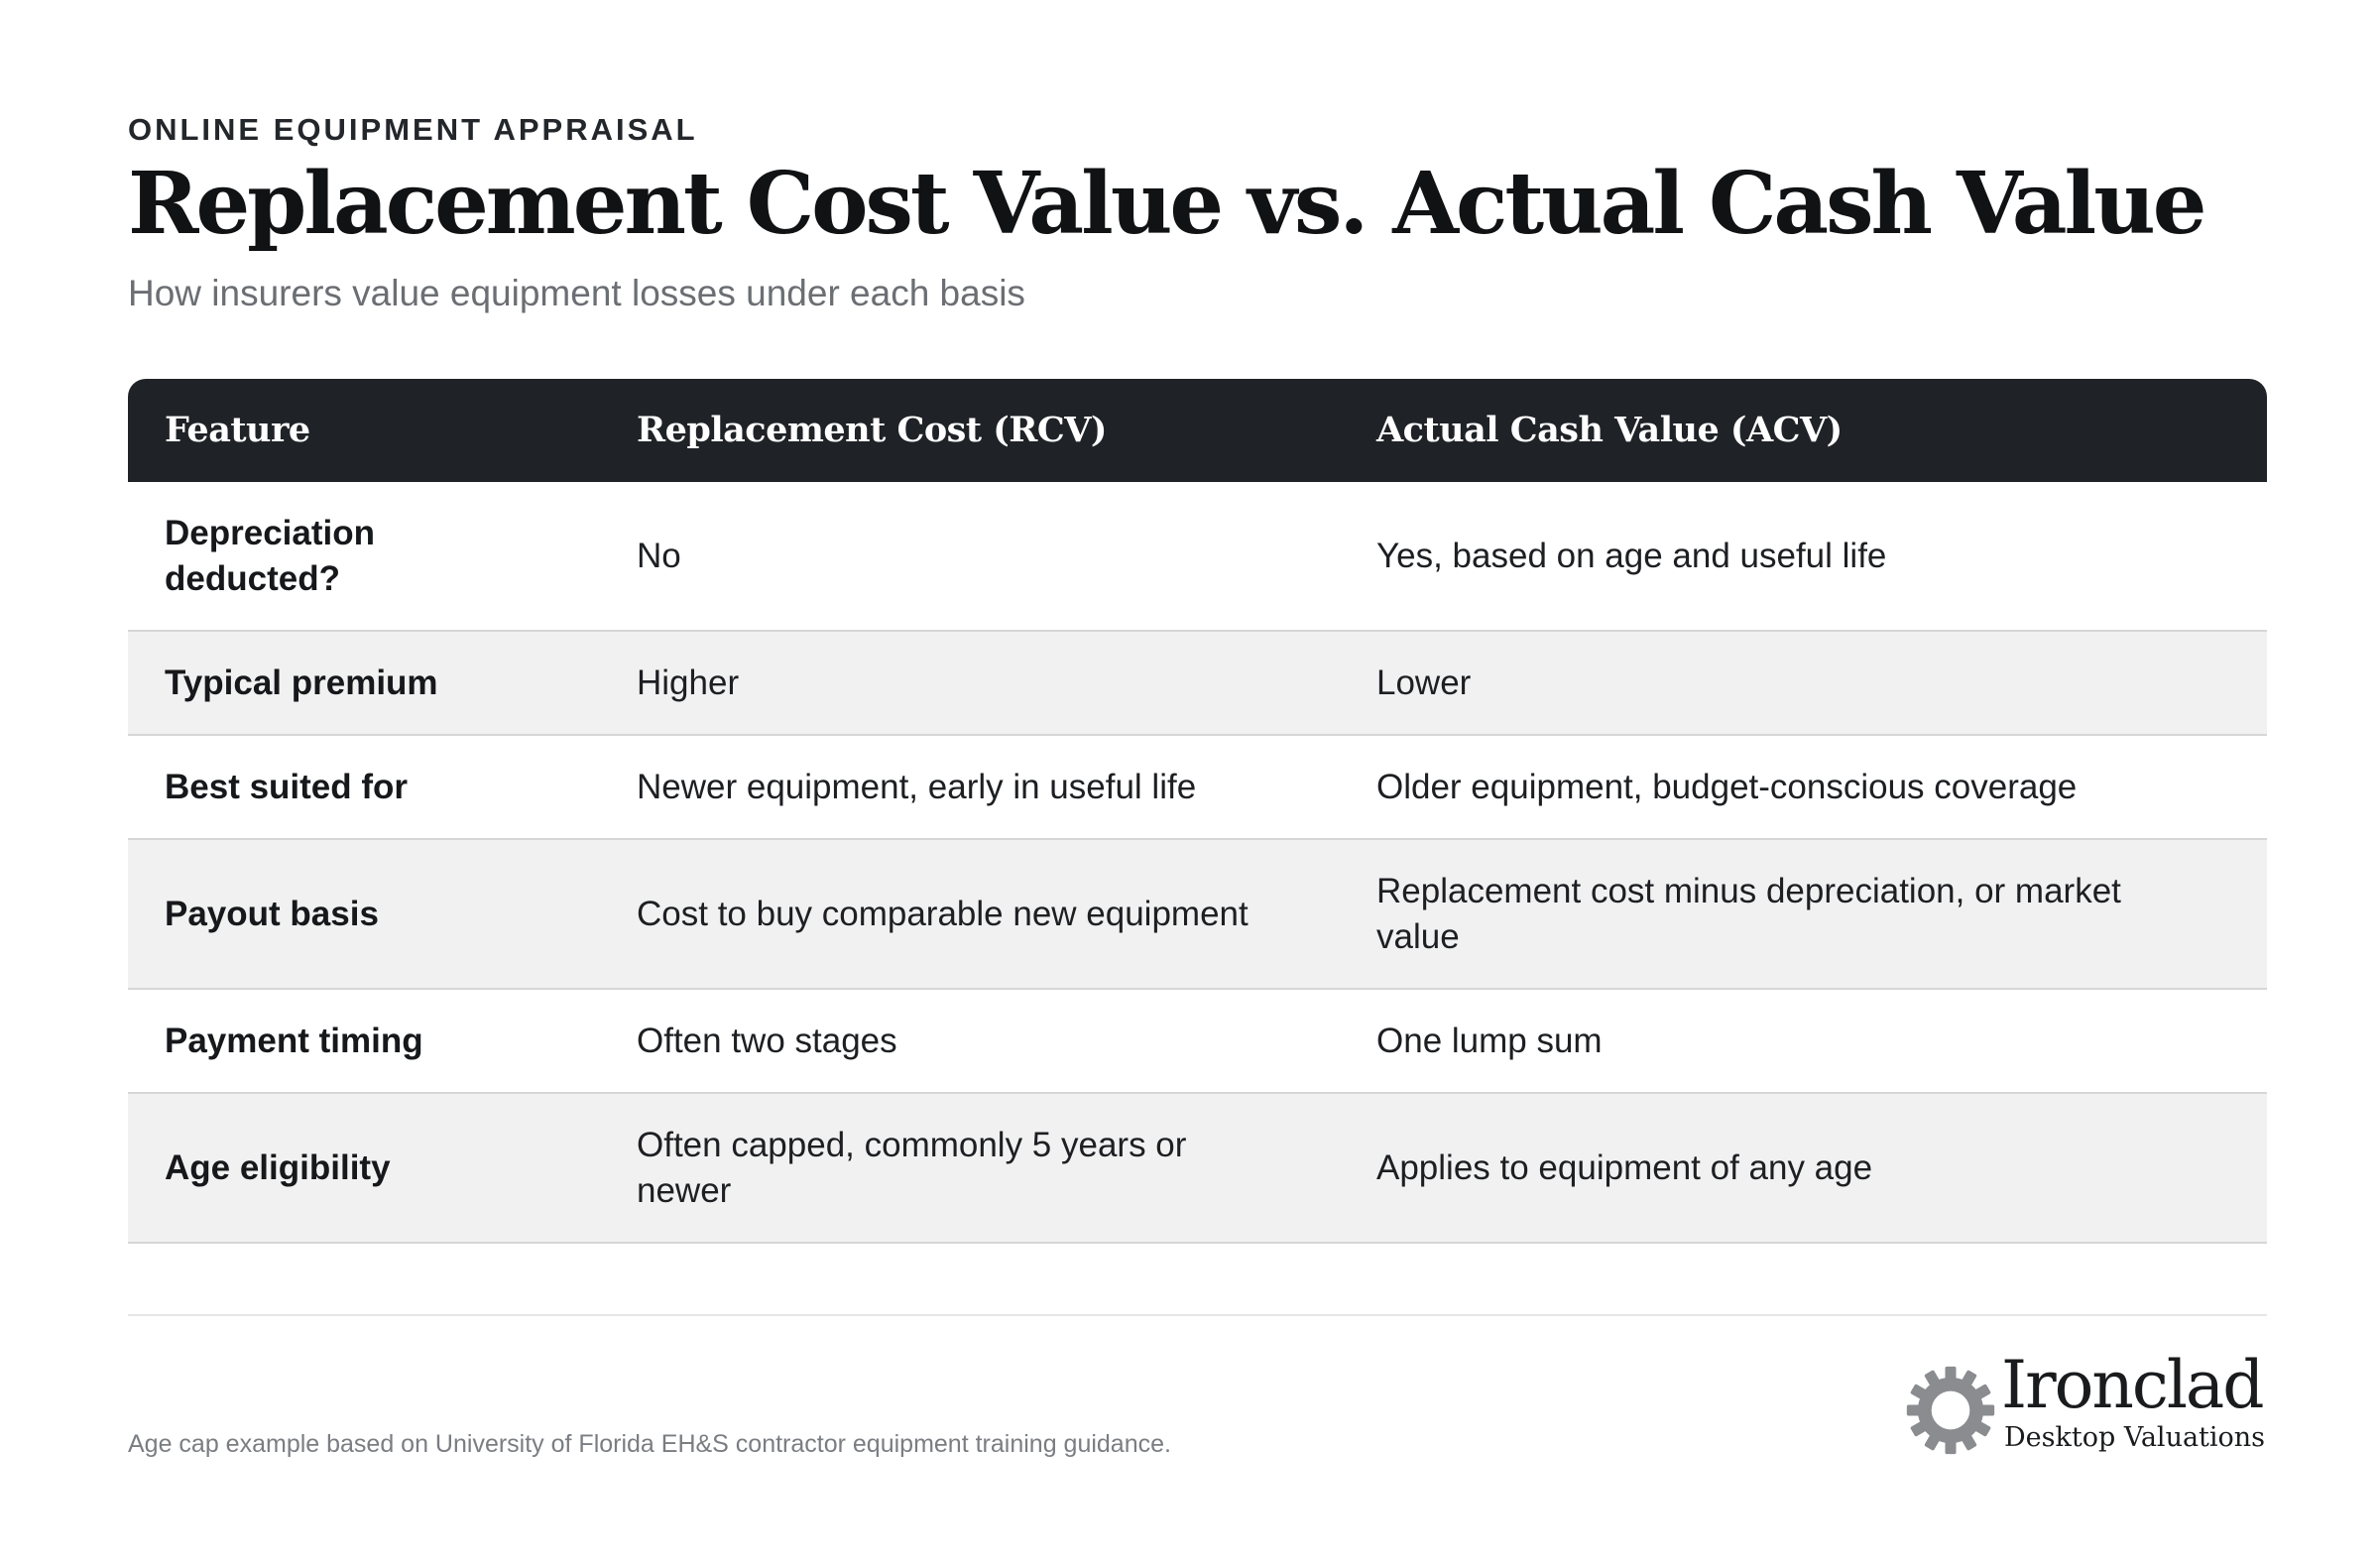 Image resolution: width=2380 pixels, height=1567 pixels. I want to click on gear-icon, so click(1950, 1411).